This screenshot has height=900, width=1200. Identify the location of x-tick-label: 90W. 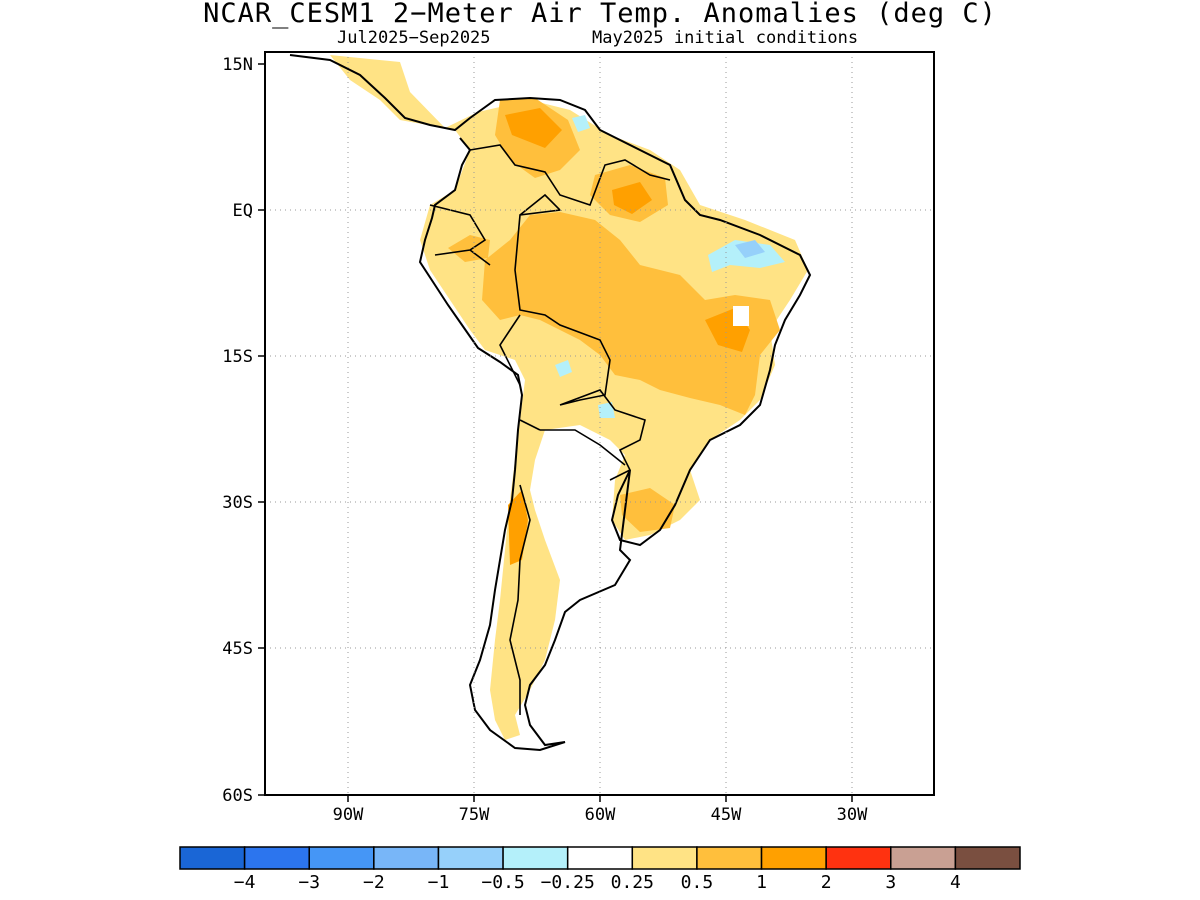
(348, 815).